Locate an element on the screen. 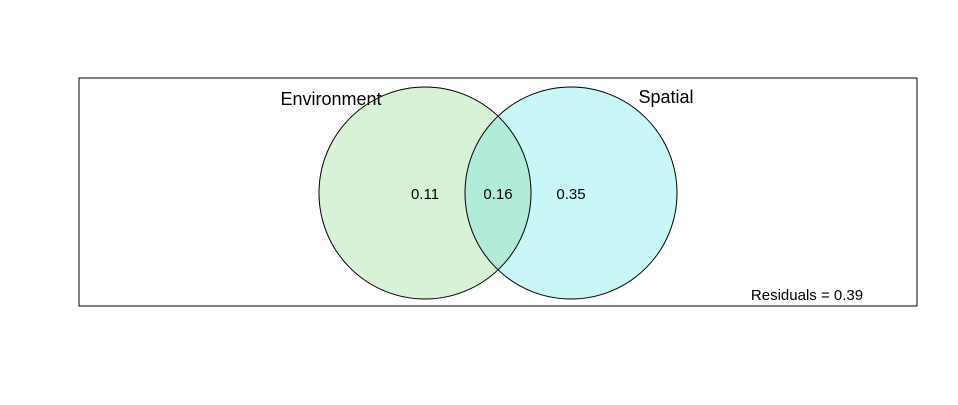 This screenshot has height=405, width=958. spatial-circle is located at coordinates (571, 193).